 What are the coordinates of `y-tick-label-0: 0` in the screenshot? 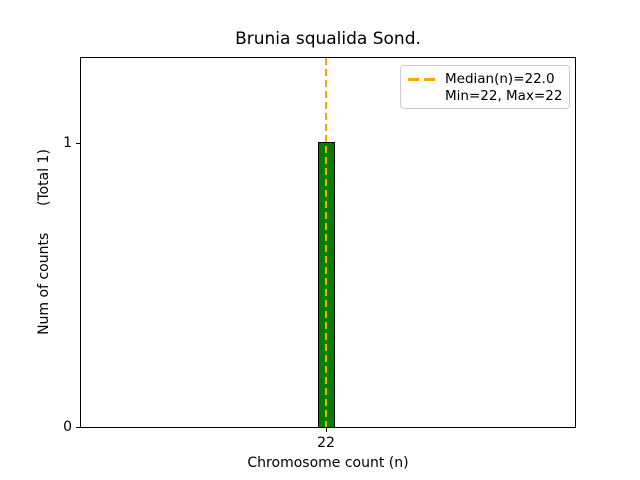 It's located at (67, 427).